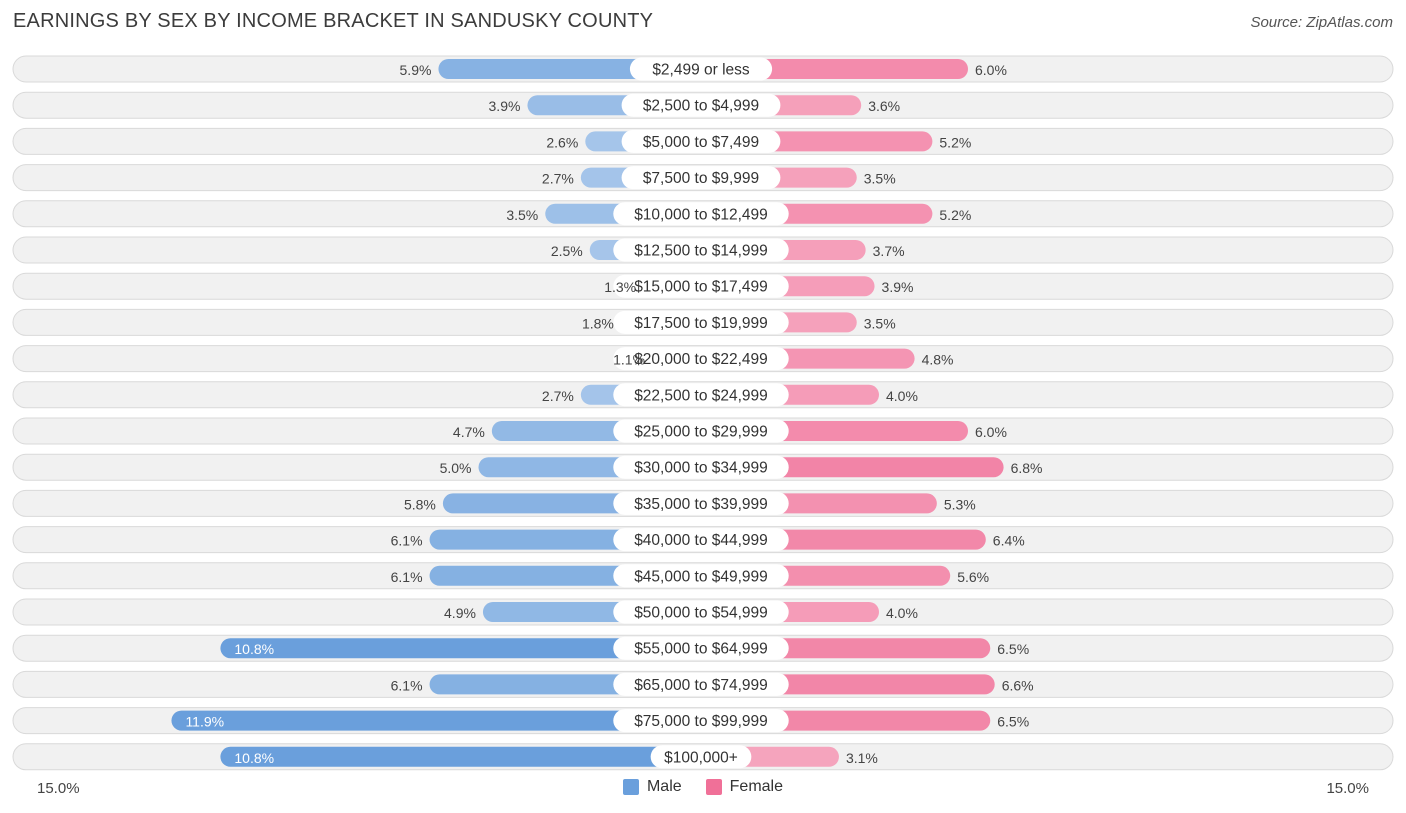  I want to click on female-value-label: 6.6%, so click(1018, 685).